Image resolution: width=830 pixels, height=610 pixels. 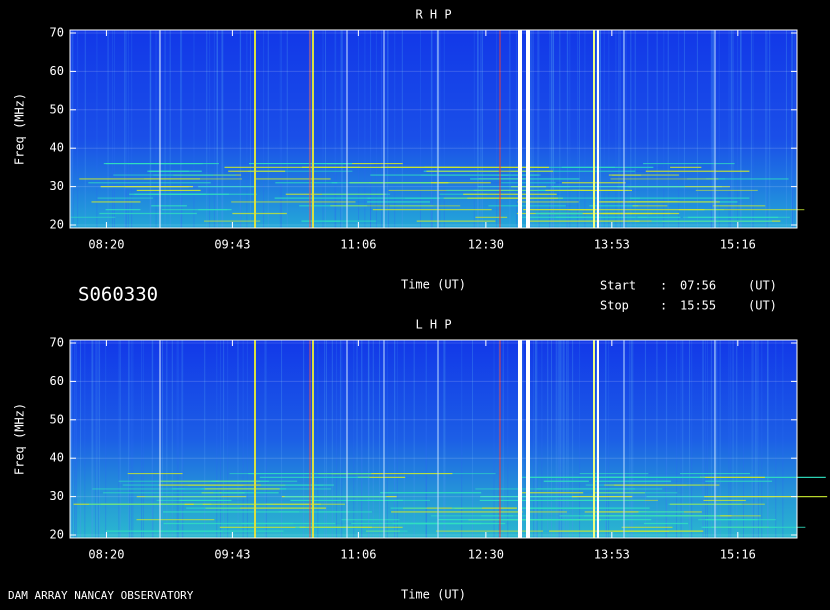 I want to click on start-label: Start, so click(x=618, y=286).